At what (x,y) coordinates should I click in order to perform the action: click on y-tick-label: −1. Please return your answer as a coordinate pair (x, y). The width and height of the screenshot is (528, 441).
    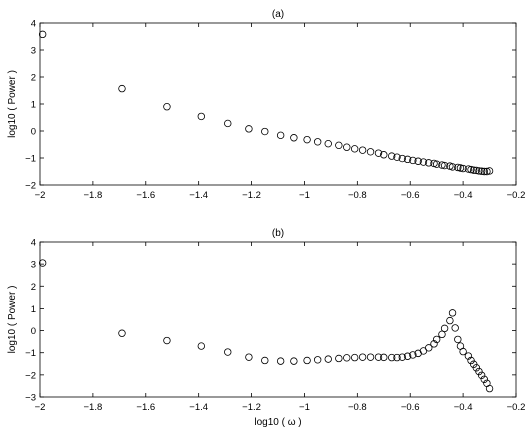
    Looking at the image, I should click on (30, 353).